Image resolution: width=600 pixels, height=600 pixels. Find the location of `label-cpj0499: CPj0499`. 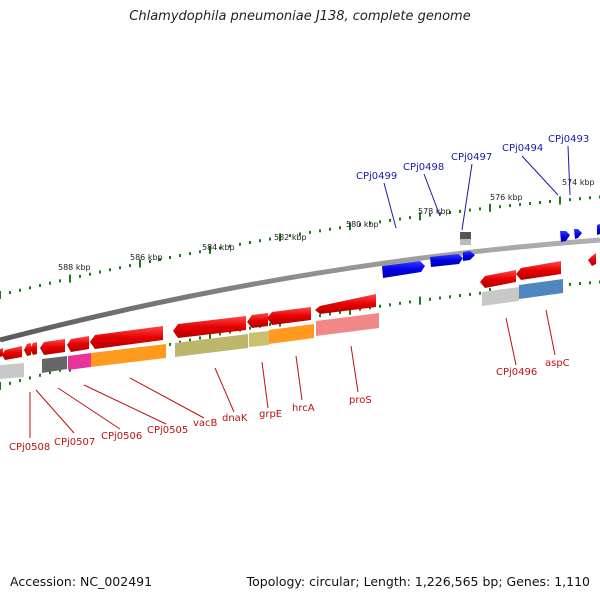

label-cpj0499: CPj0499 is located at coordinates (376, 176).